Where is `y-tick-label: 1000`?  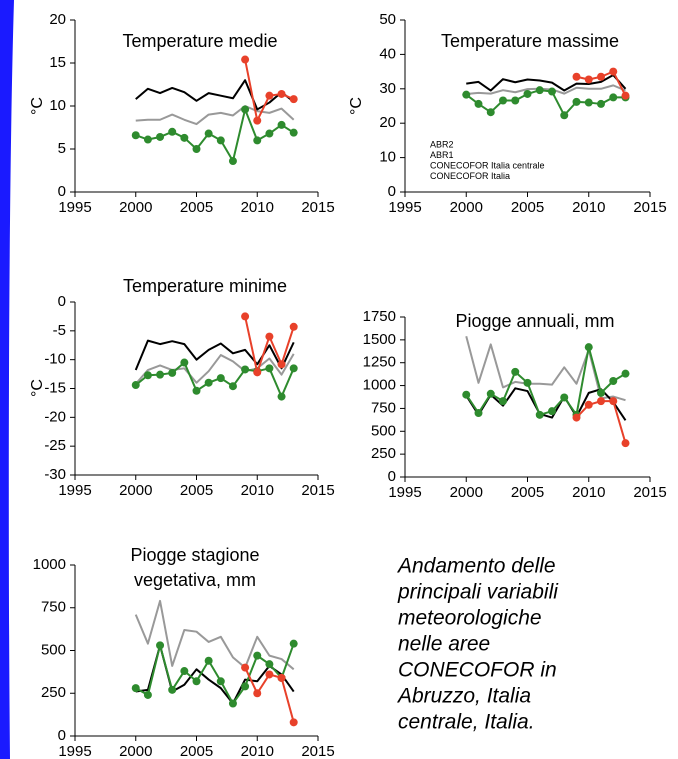
y-tick-label: 1000 is located at coordinates (49, 564).